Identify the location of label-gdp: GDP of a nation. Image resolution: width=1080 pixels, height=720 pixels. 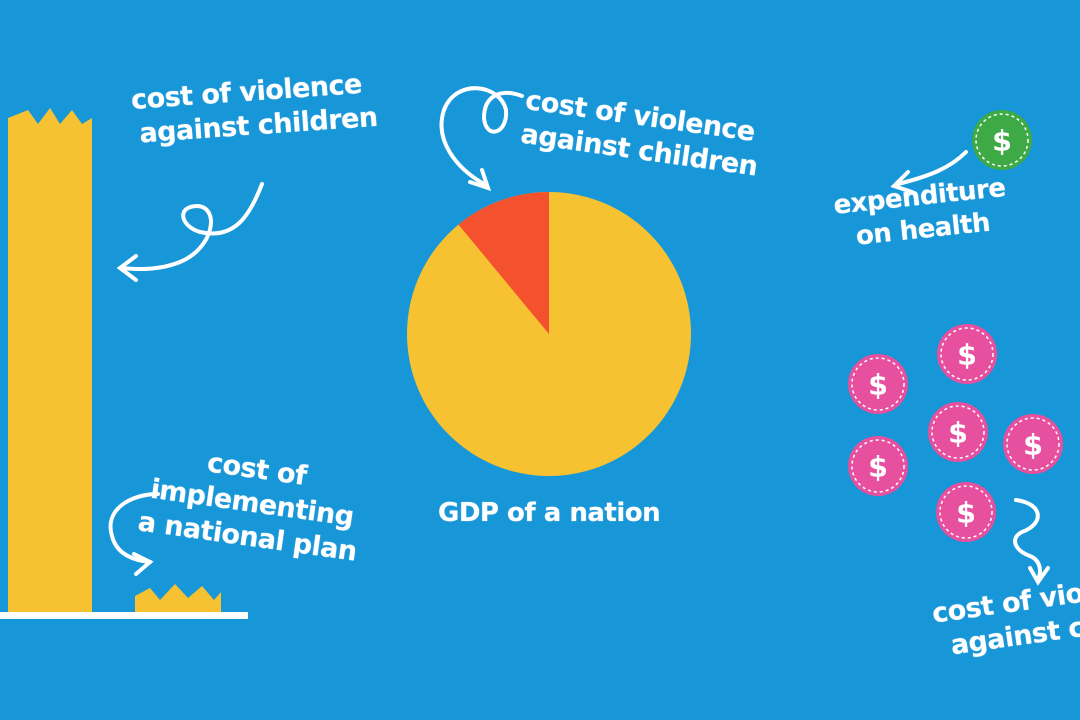
(549, 513).